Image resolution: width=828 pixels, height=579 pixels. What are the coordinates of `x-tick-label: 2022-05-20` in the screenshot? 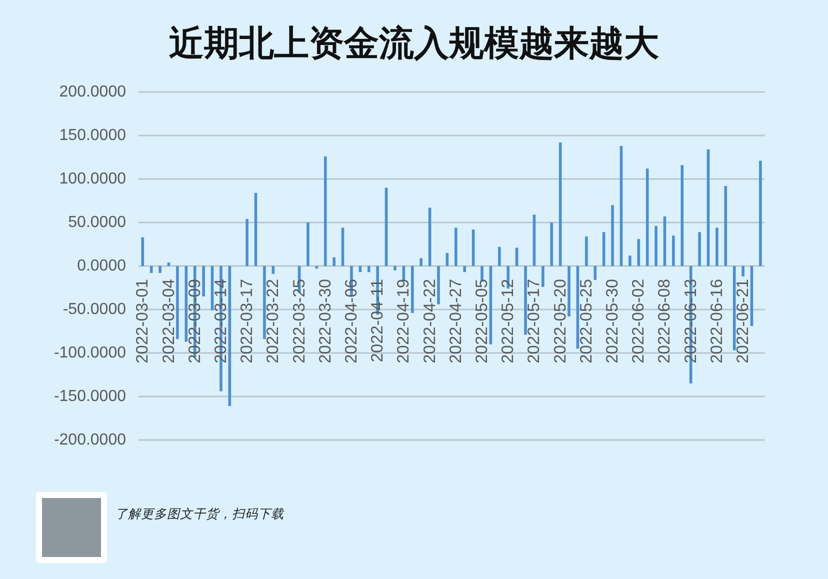 It's located at (560, 321).